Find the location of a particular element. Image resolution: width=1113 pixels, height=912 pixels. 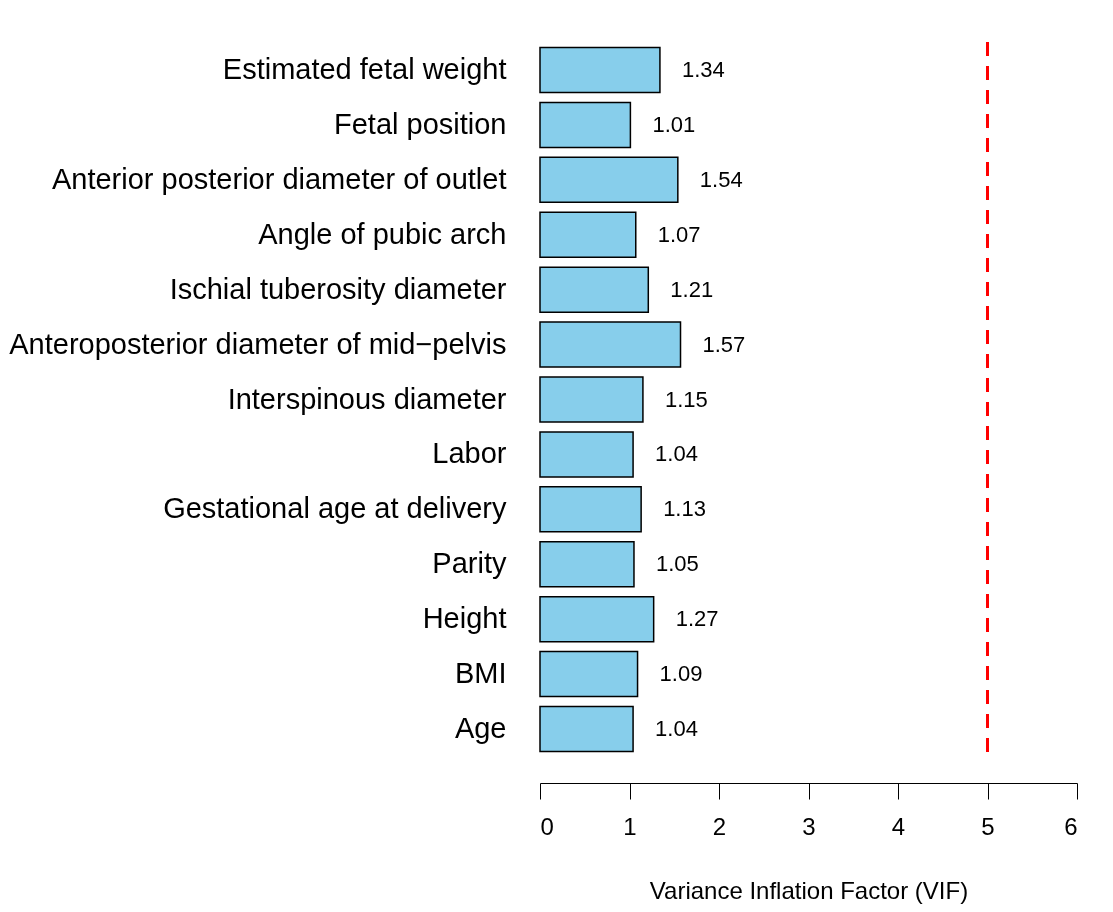

y-tick-label: Estimated fetal weight is located at coordinates (364, 69).